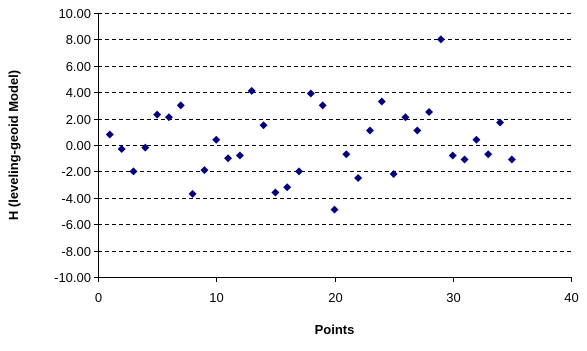 Image resolution: width=587 pixels, height=351 pixels. I want to click on y-tick-label: -10.00, so click(72, 277).